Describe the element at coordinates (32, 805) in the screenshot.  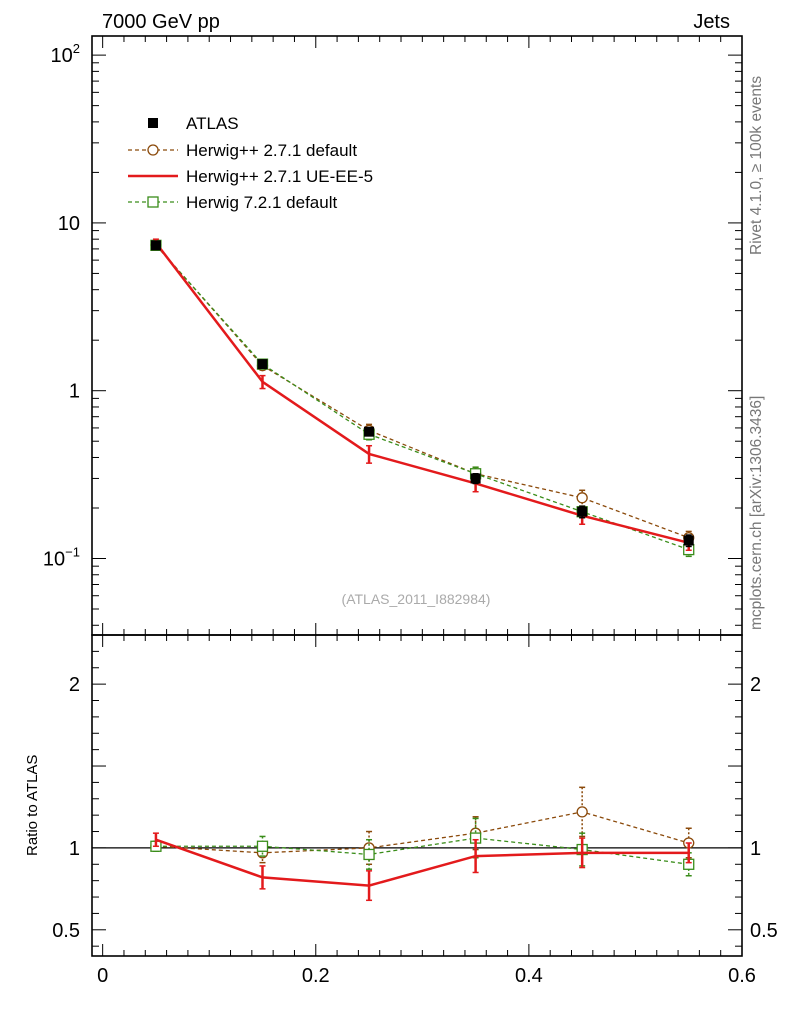
I see `ratio-y-axis-label: Ratio to ATLAS` at that location.